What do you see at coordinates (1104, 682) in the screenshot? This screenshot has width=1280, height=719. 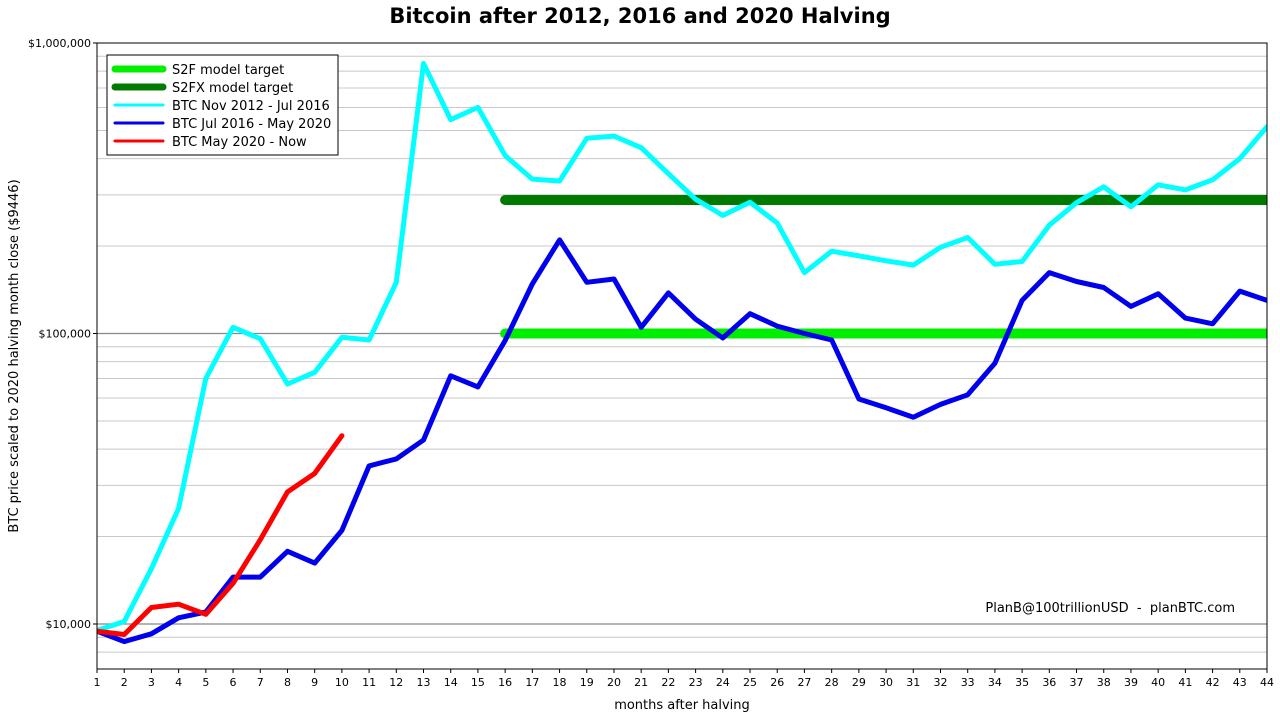 I see `x-tick-label: 38` at bounding box center [1104, 682].